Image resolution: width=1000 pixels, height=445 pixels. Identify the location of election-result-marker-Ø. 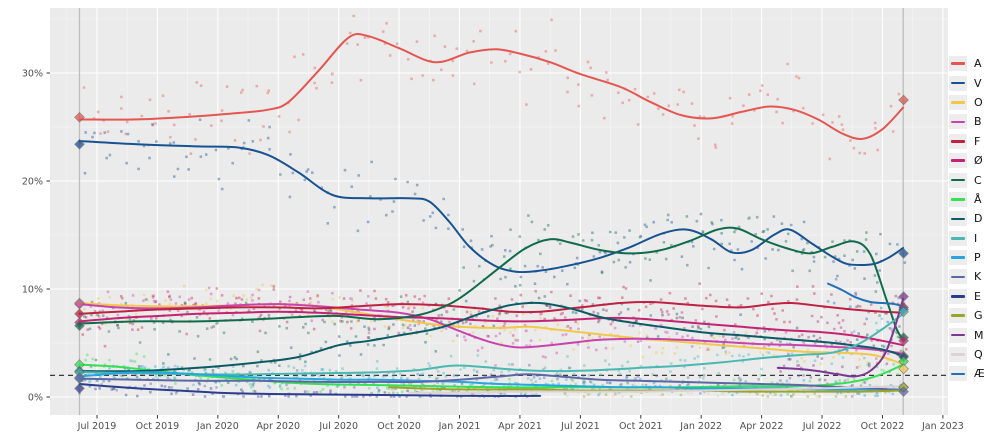
(903, 341).